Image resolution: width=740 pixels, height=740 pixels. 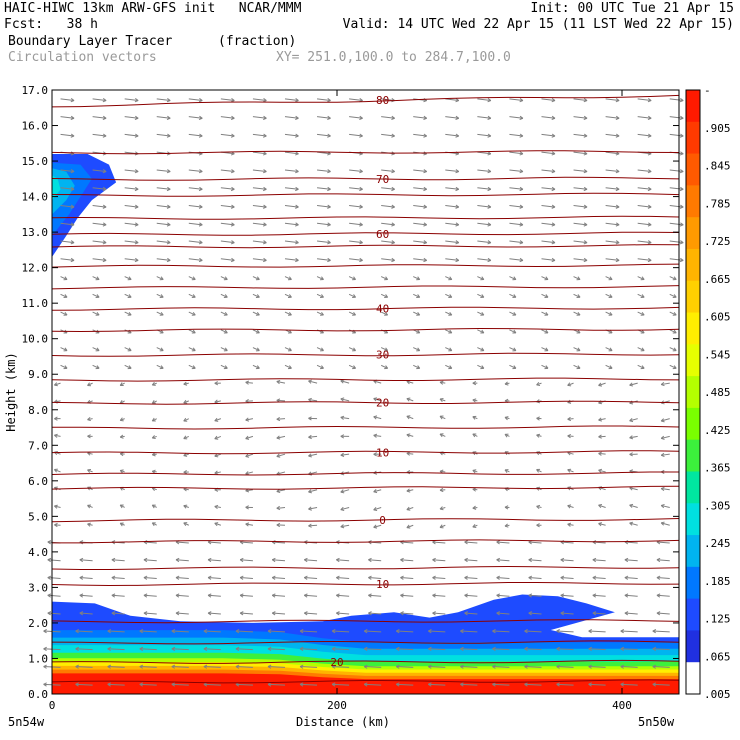 What do you see at coordinates (717, 656) in the screenshot?
I see `colorbar-label: .065` at bounding box center [717, 656].